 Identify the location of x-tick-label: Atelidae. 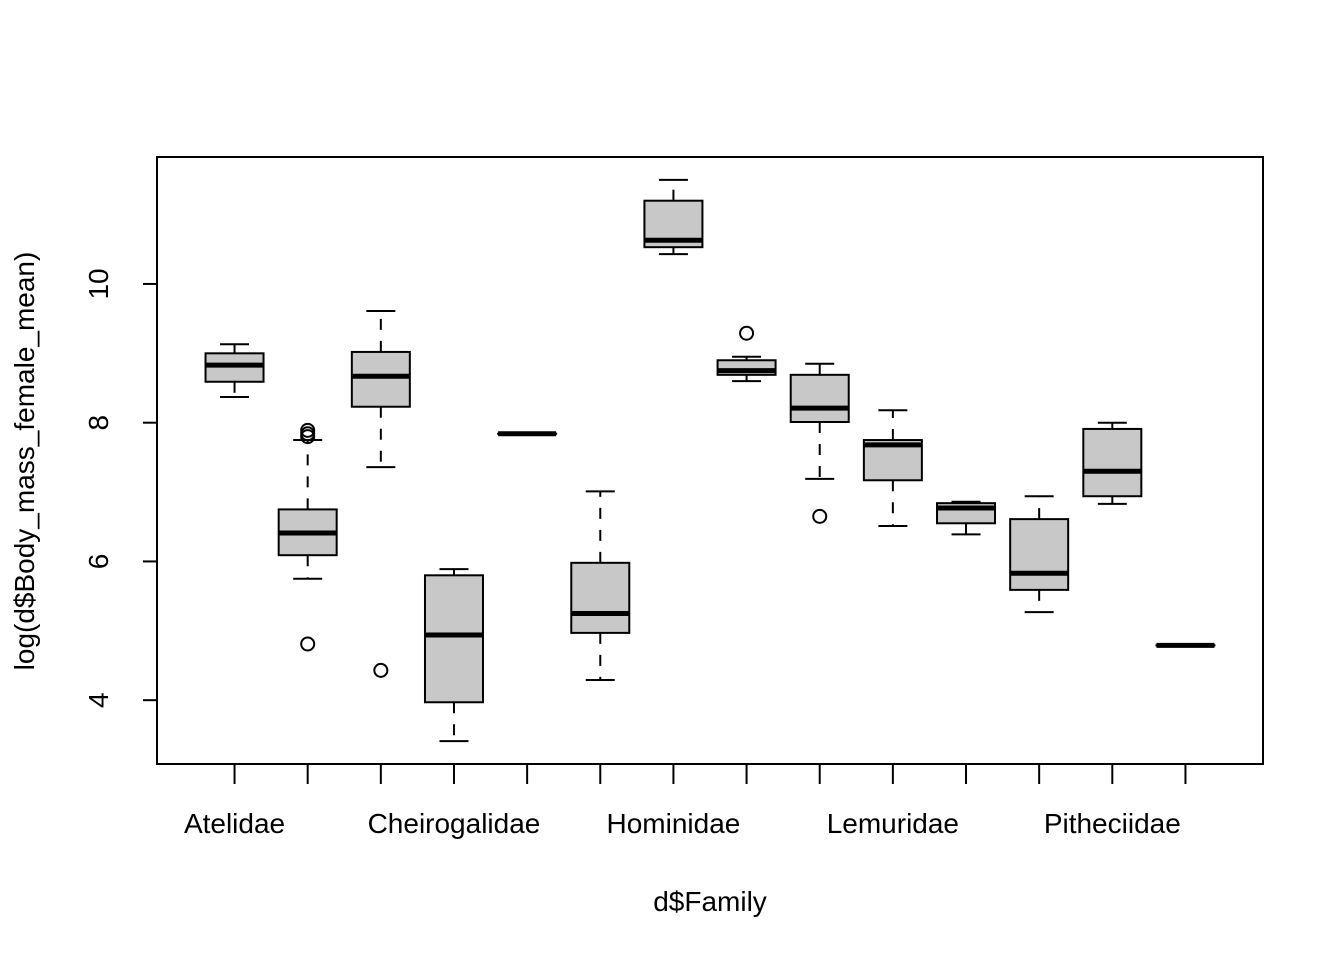
(234, 823).